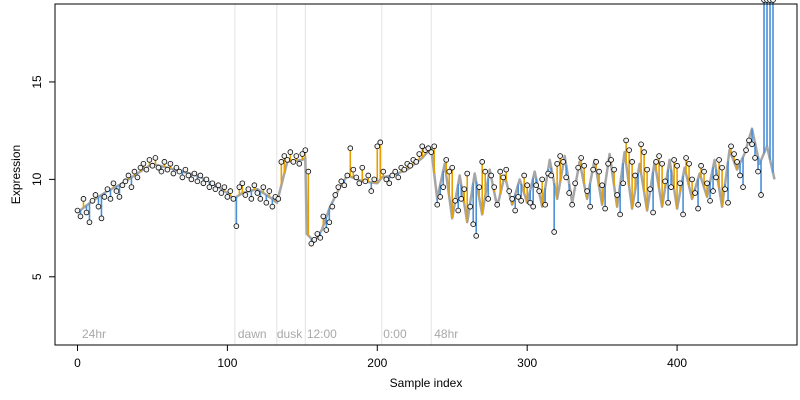 This screenshot has width=800, height=400. What do you see at coordinates (16, 174) in the screenshot?
I see `y-axis-title: Expression` at bounding box center [16, 174].